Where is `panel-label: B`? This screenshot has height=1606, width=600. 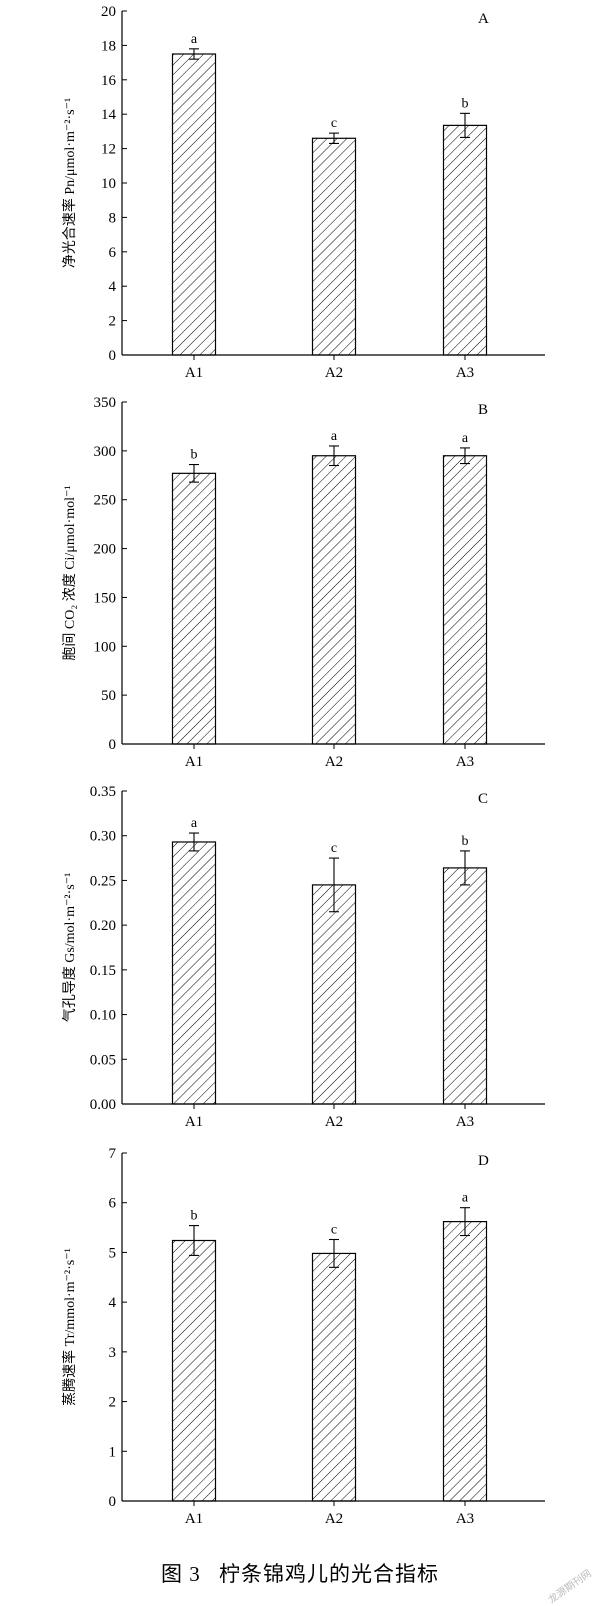 panel-label: B is located at coordinates (483, 410).